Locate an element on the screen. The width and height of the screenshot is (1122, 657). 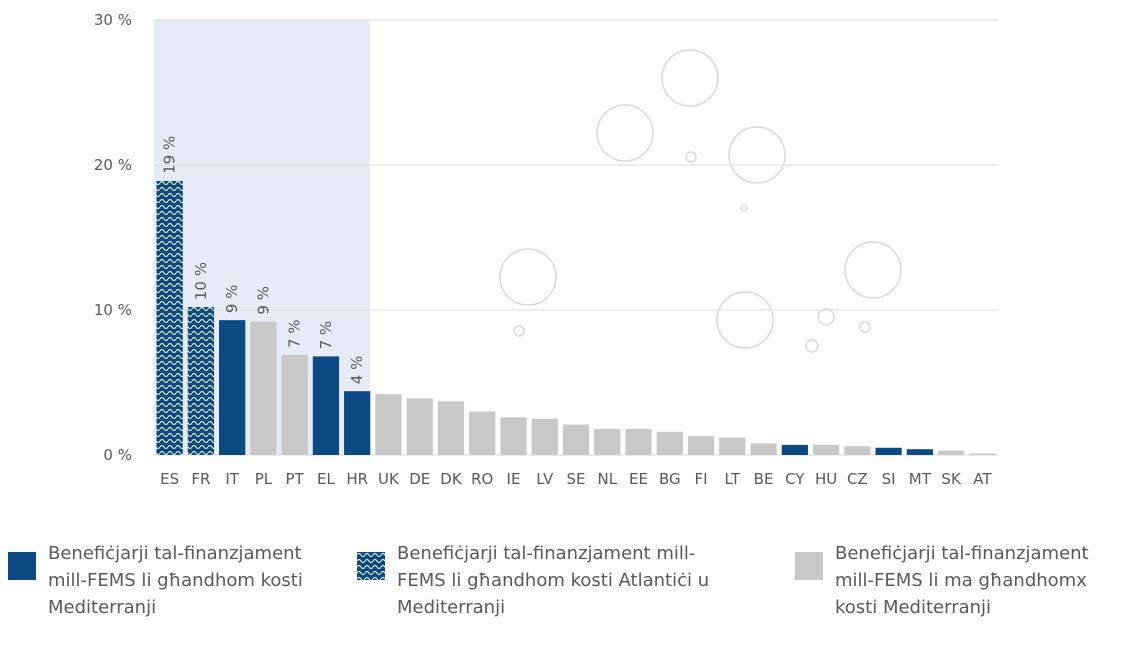
x-tick-label: SK is located at coordinates (951, 479).